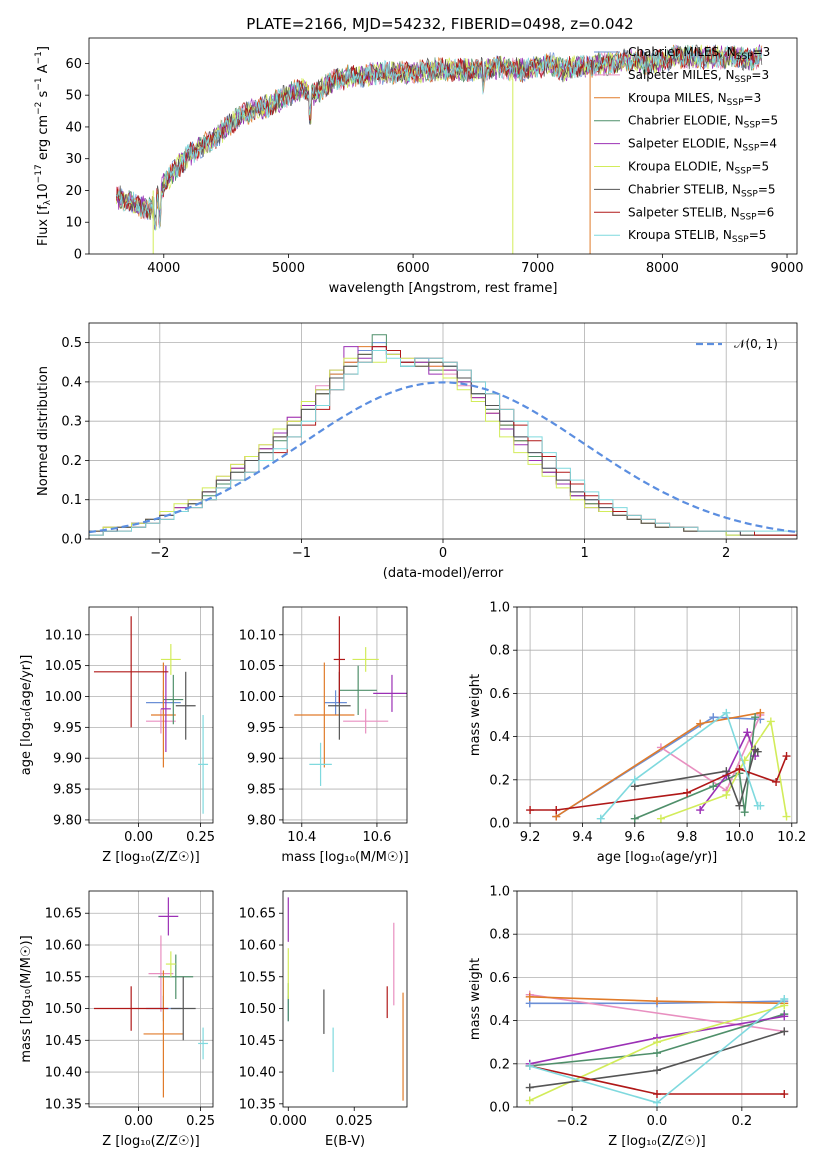 The height and width of the screenshot is (1170, 819). Describe the element at coordinates (185, 705) in the screenshot. I see `errorbar-chabrier-stelib` at that location.